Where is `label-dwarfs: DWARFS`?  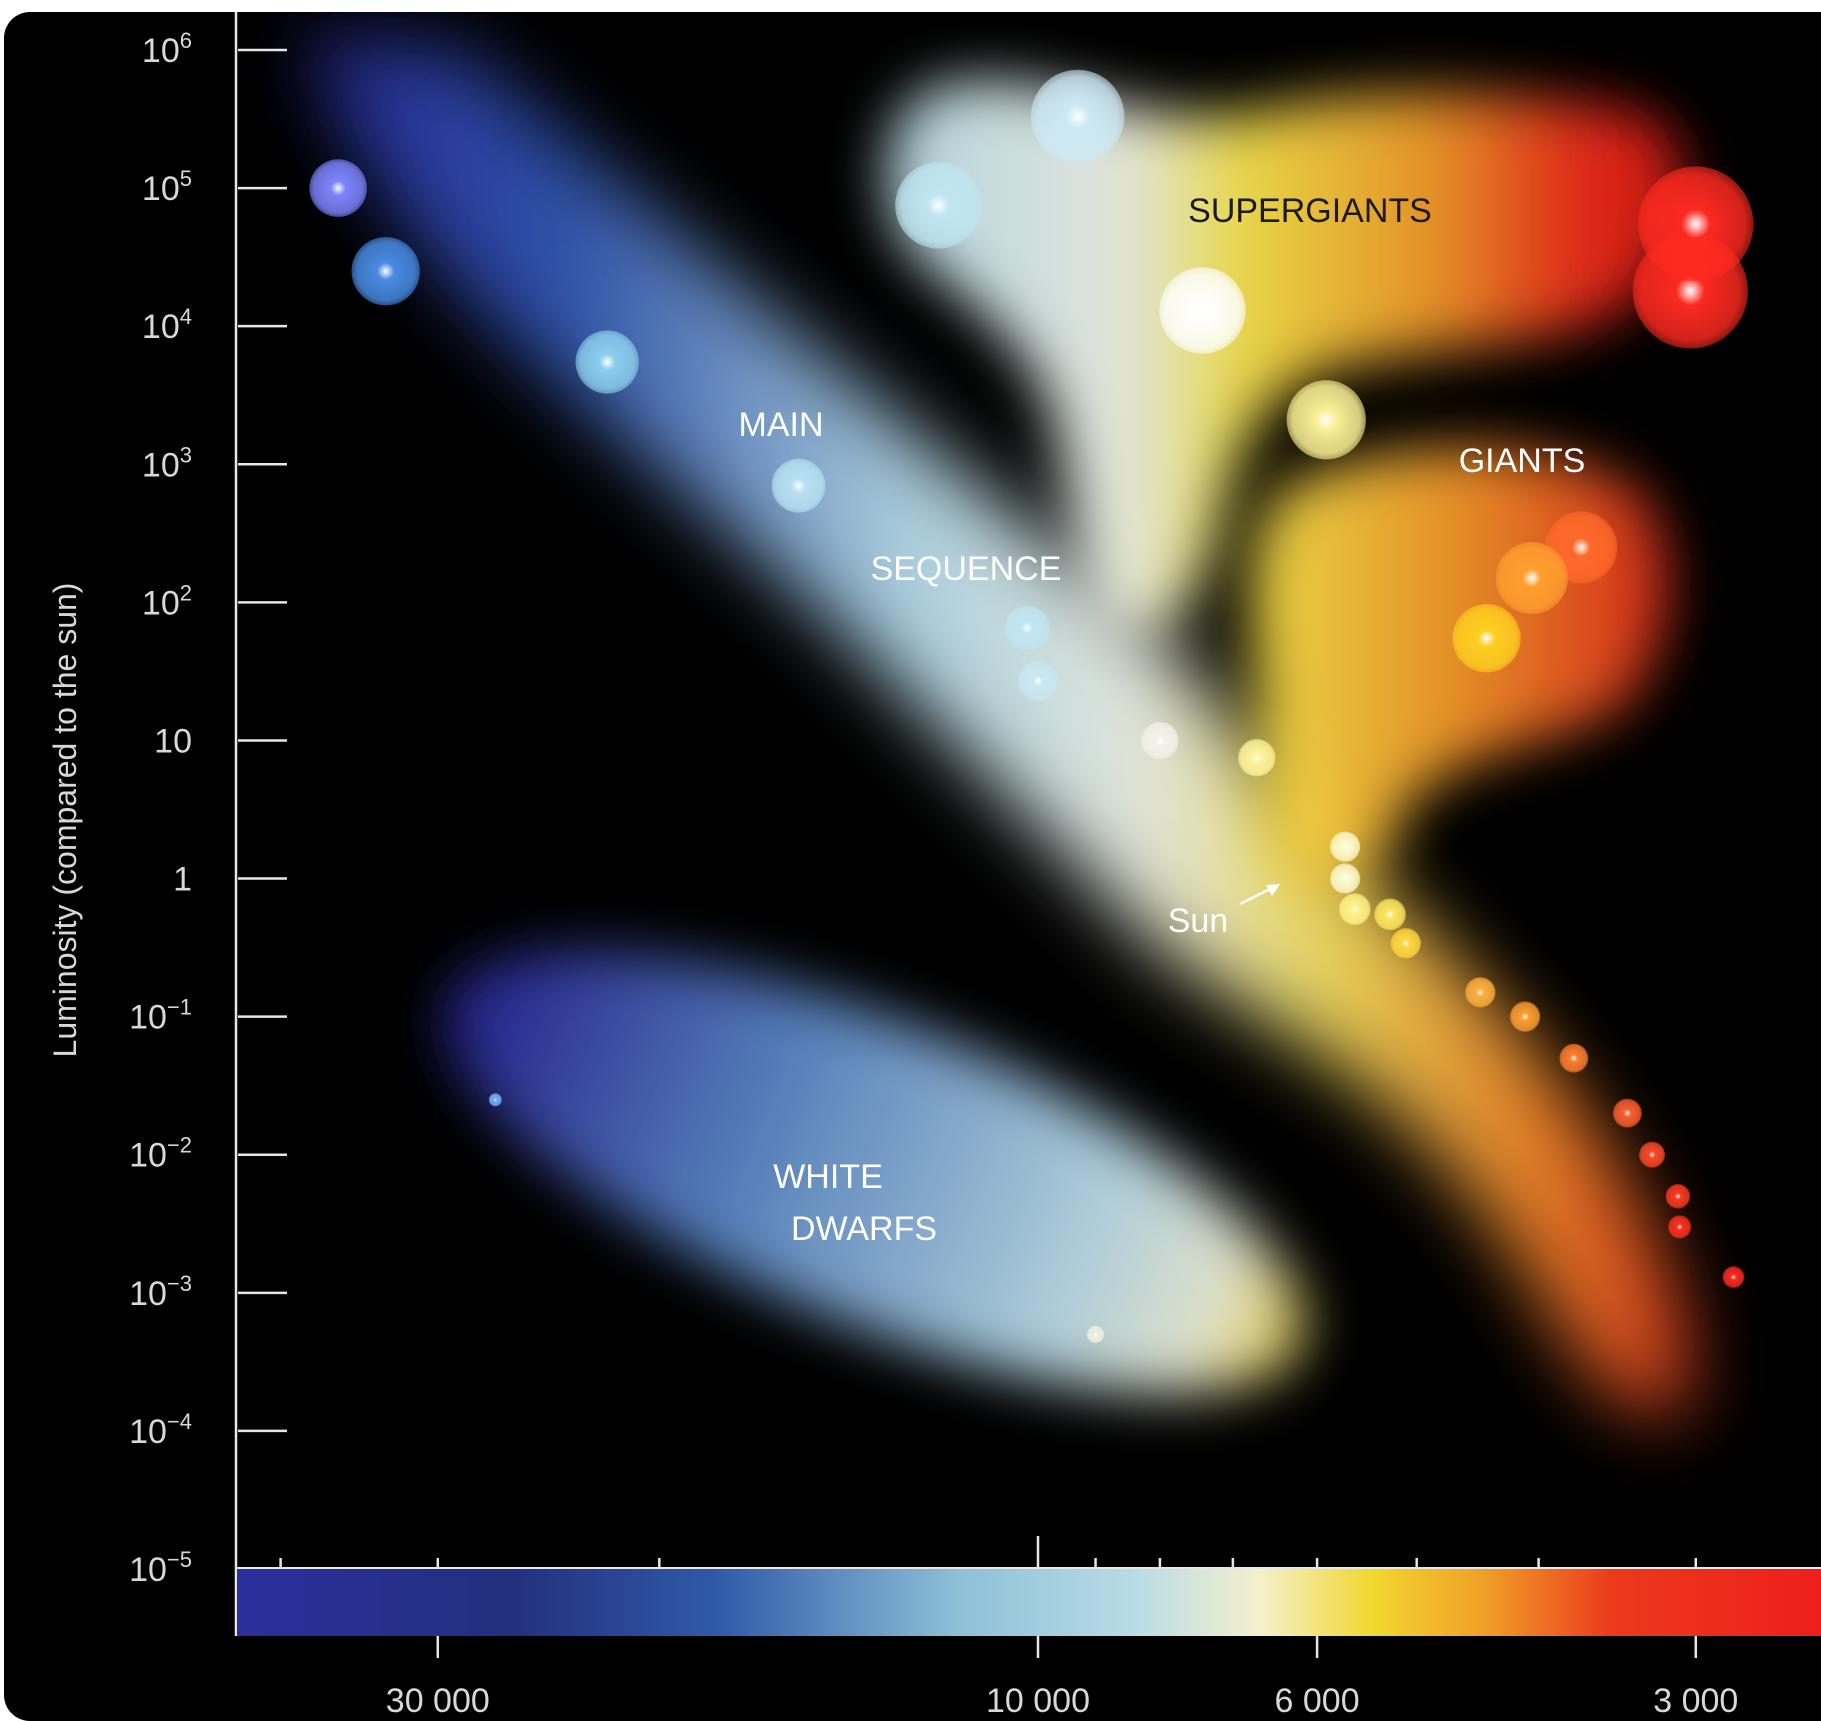
label-dwarfs: DWARFS is located at coordinates (864, 1229).